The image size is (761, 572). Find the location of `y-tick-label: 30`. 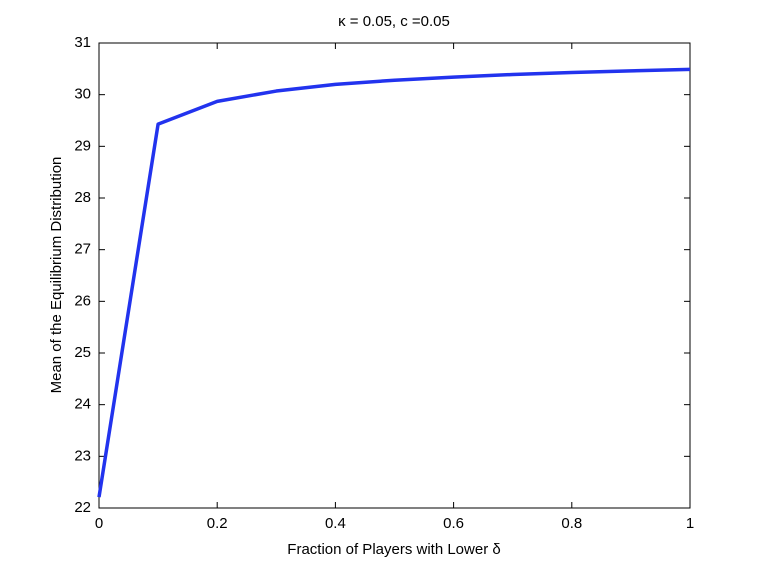

y-tick-label: 30 is located at coordinates (82, 94).